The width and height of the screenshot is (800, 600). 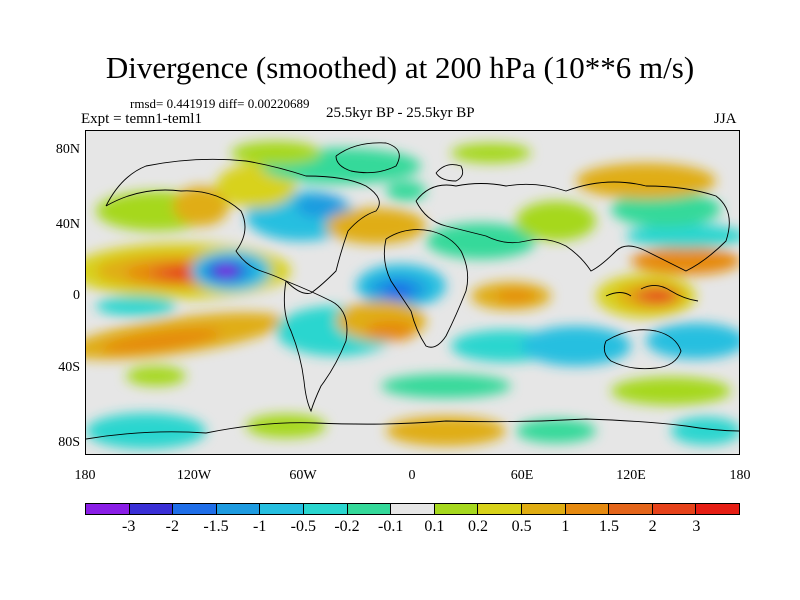 What do you see at coordinates (303, 475) in the screenshot?
I see `lon-label-60w: 60W` at bounding box center [303, 475].